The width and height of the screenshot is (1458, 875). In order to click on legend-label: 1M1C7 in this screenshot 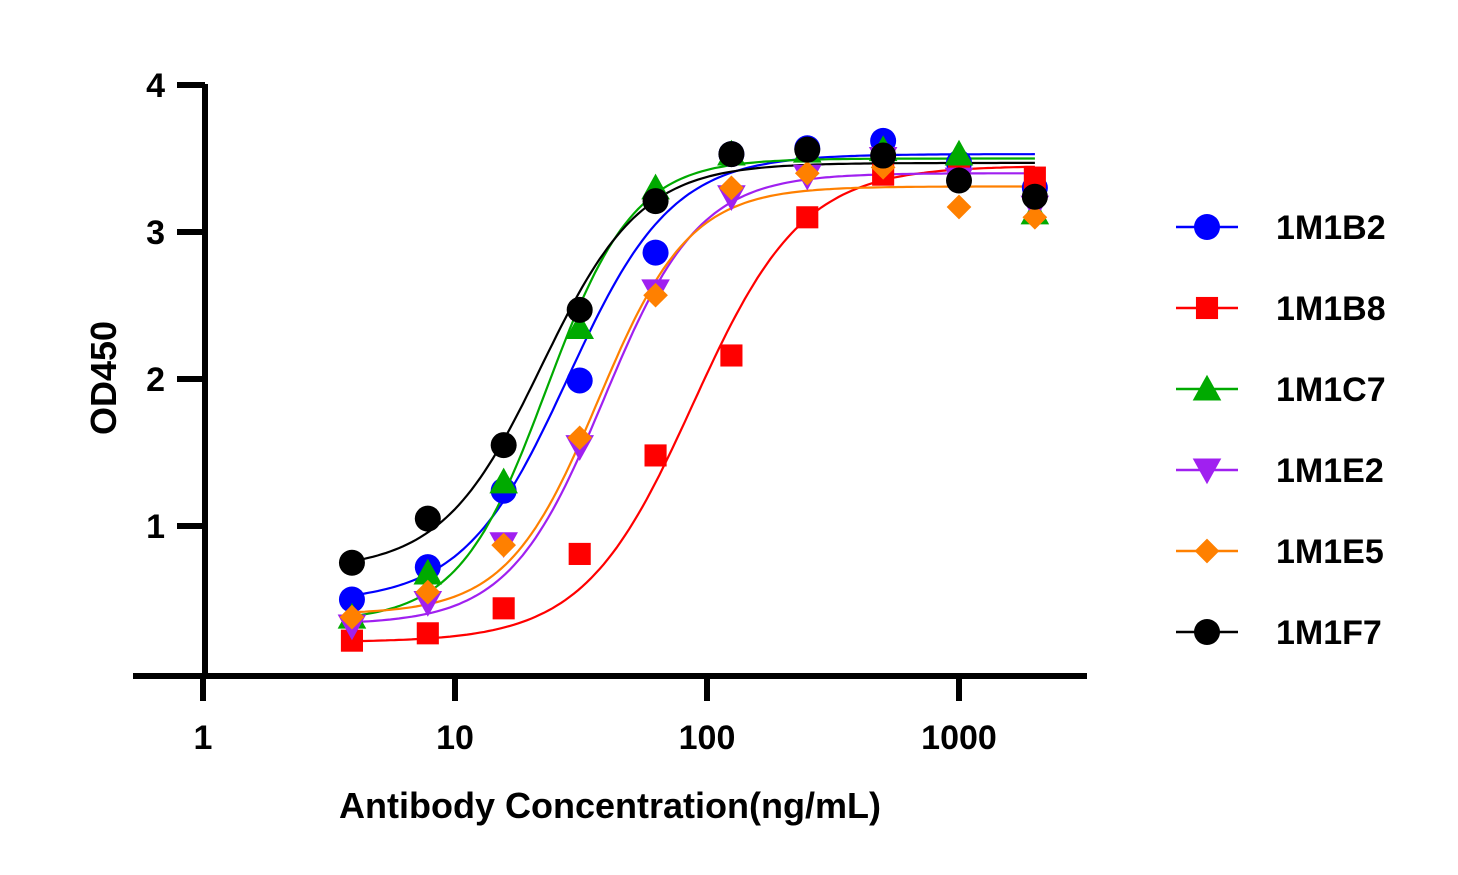, I will do `click(1331, 390)`.